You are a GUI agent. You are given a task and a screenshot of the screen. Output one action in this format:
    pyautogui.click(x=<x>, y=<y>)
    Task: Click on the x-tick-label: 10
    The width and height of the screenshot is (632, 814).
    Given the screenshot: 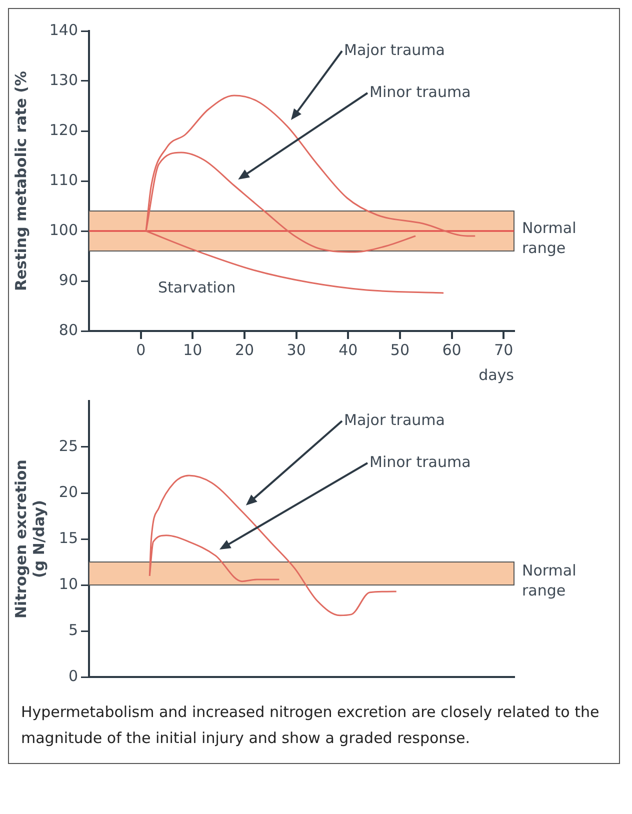 What is the action you would take?
    pyautogui.click(x=192, y=349)
    